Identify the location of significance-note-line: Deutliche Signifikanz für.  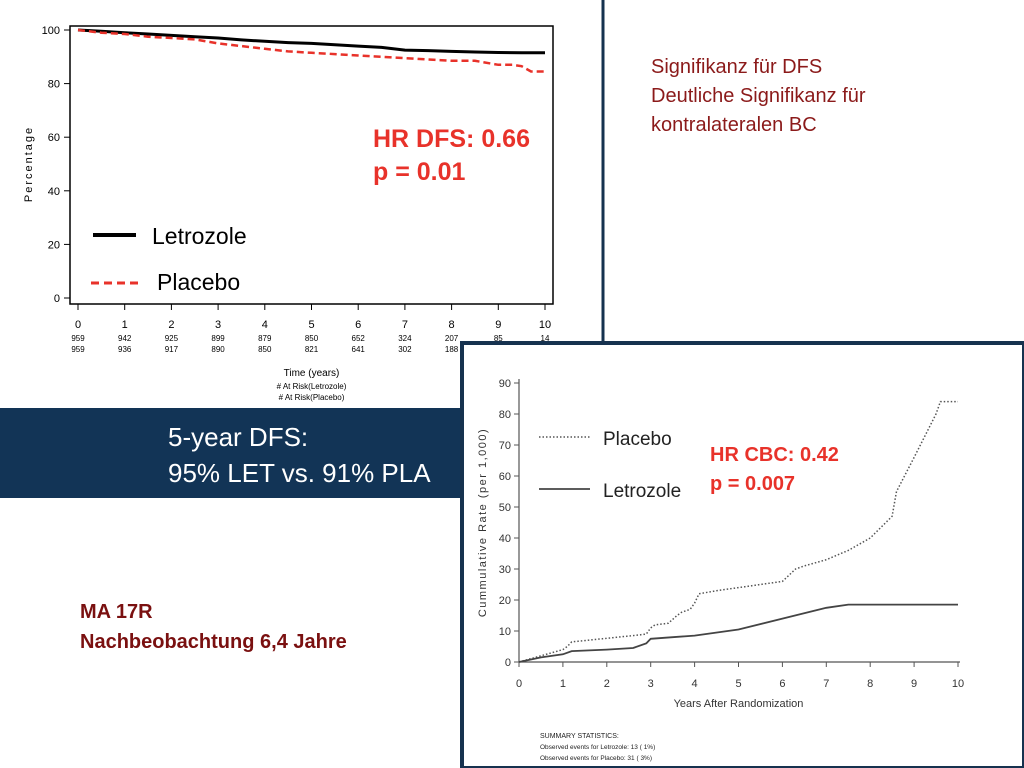
(758, 96).